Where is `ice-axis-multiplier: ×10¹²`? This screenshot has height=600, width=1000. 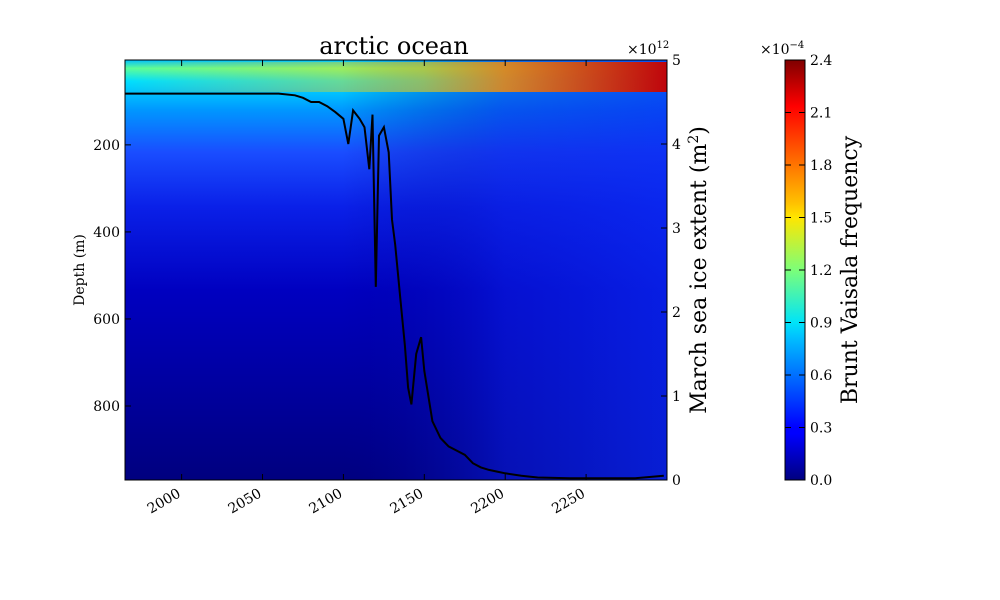 ice-axis-multiplier: ×10¹² is located at coordinates (648, 49).